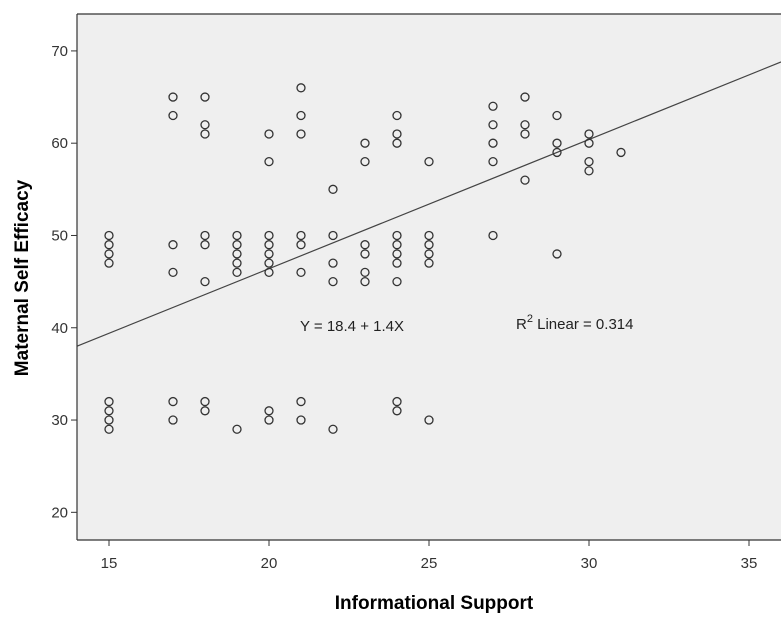 The width and height of the screenshot is (781, 619). I want to click on y-tick-label: 40, so click(59, 328).